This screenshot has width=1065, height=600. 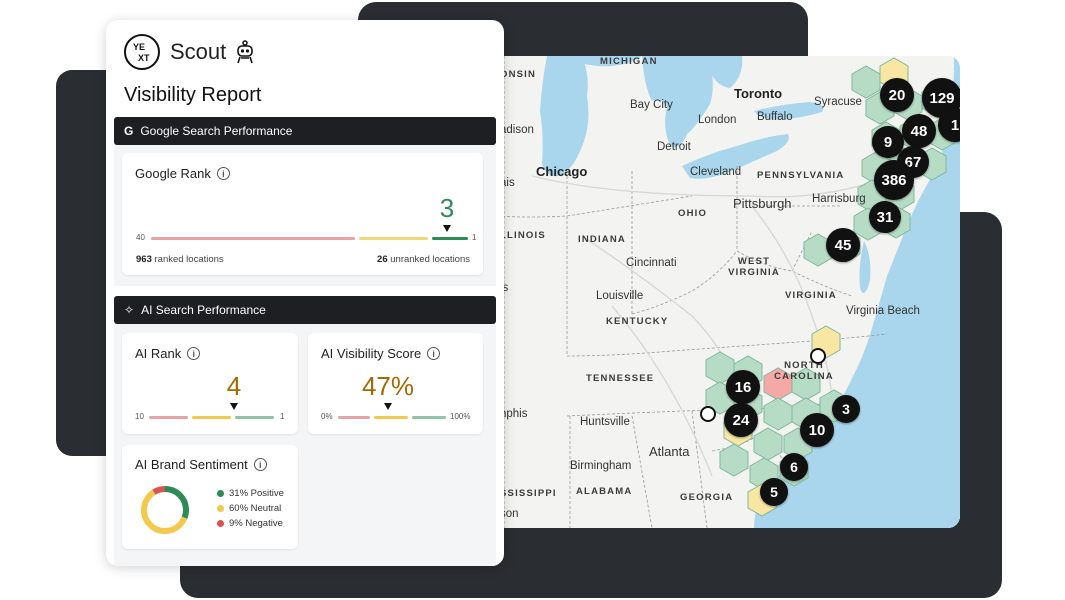 I want to click on cluster-marker: 45, so click(x=843, y=245).